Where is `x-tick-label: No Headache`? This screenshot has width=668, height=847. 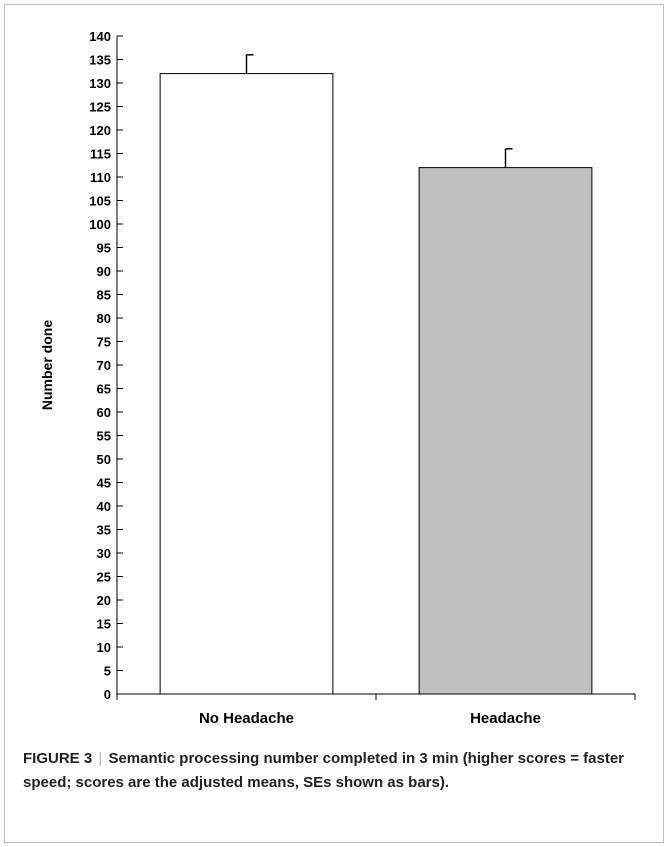
x-tick-label: No Headache is located at coordinates (246, 718).